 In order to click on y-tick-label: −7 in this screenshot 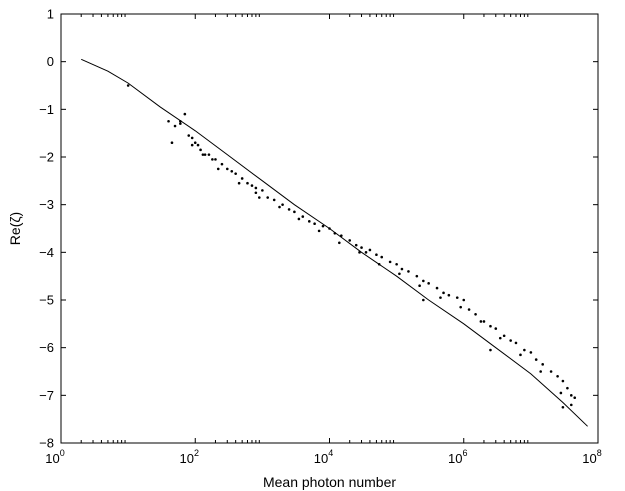, I will do `click(46, 395)`.